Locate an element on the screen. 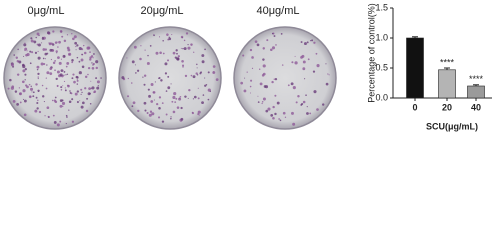 This screenshot has width=500, height=240. y-tick-label: 1.5 is located at coordinates (381, 7).